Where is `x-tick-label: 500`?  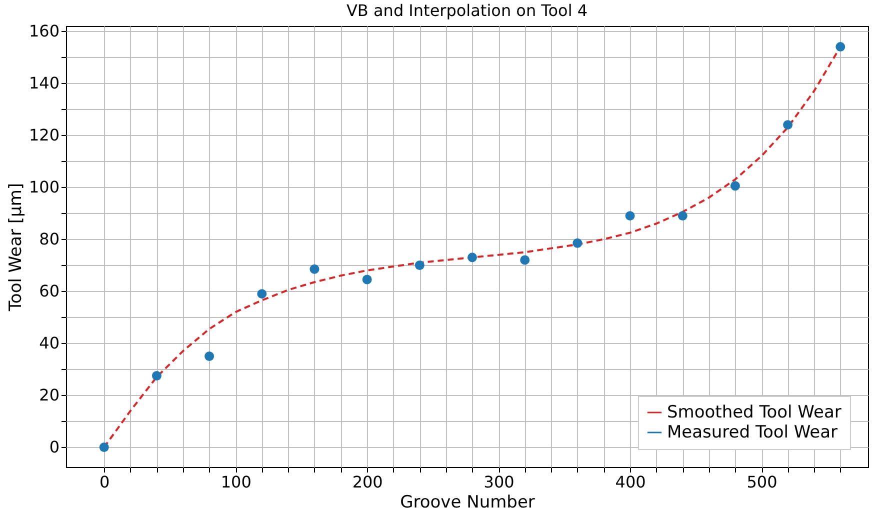 x-tick-label: 500 is located at coordinates (762, 482).